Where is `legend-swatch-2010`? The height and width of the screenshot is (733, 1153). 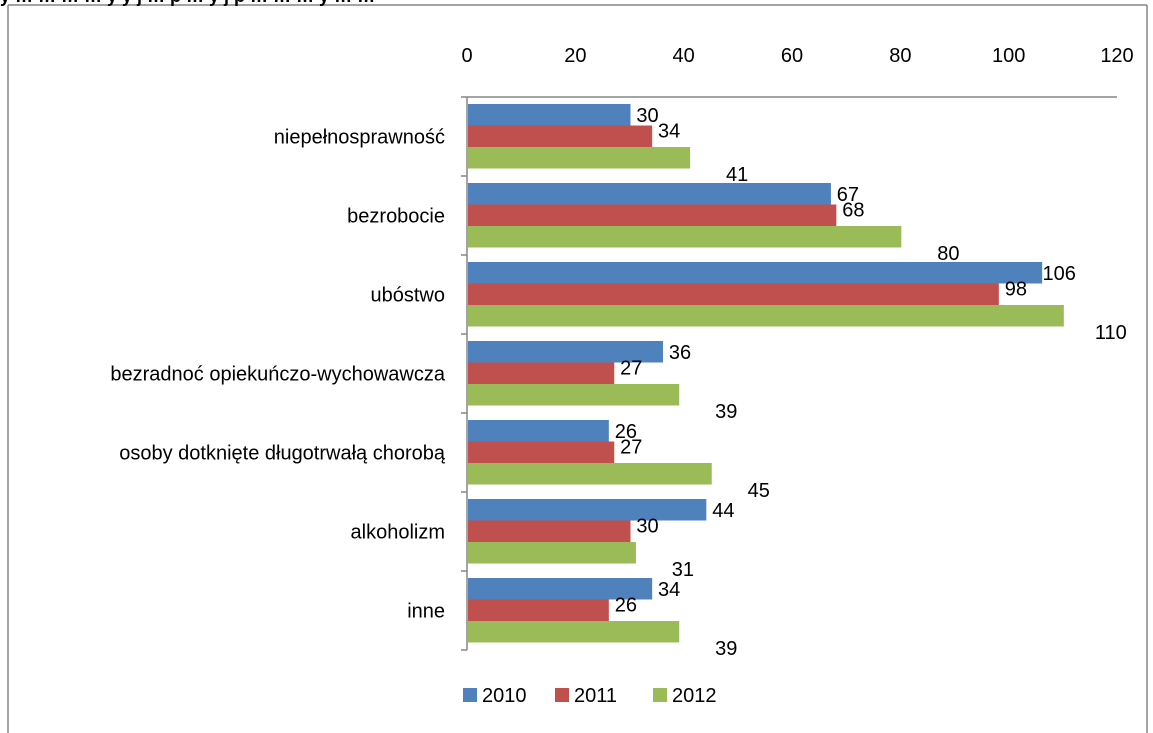 legend-swatch-2010 is located at coordinates (470, 695).